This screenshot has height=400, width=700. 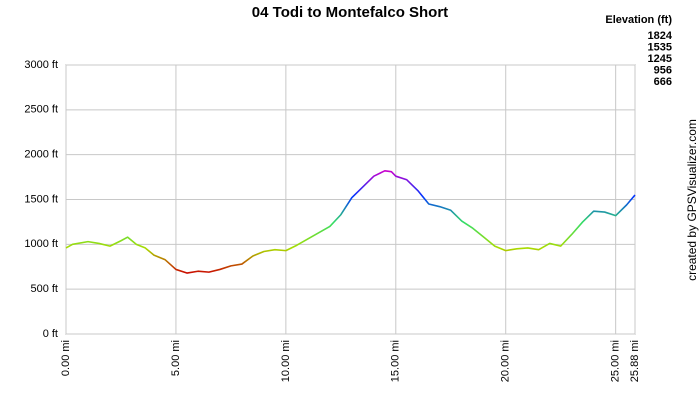 What do you see at coordinates (638, 20) in the screenshot?
I see `legend-title: Elevation (ft)` at bounding box center [638, 20].